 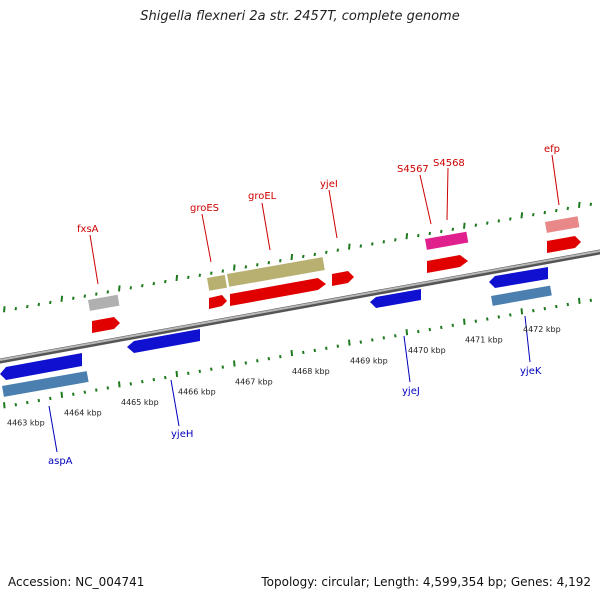 I want to click on S4567-feature, so click(x=447, y=240).